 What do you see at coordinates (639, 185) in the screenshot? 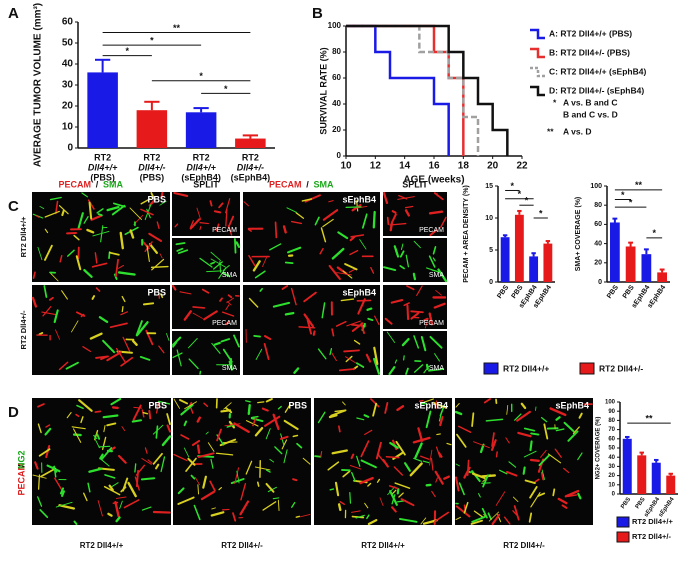
I see `significance-label: **` at bounding box center [639, 185].